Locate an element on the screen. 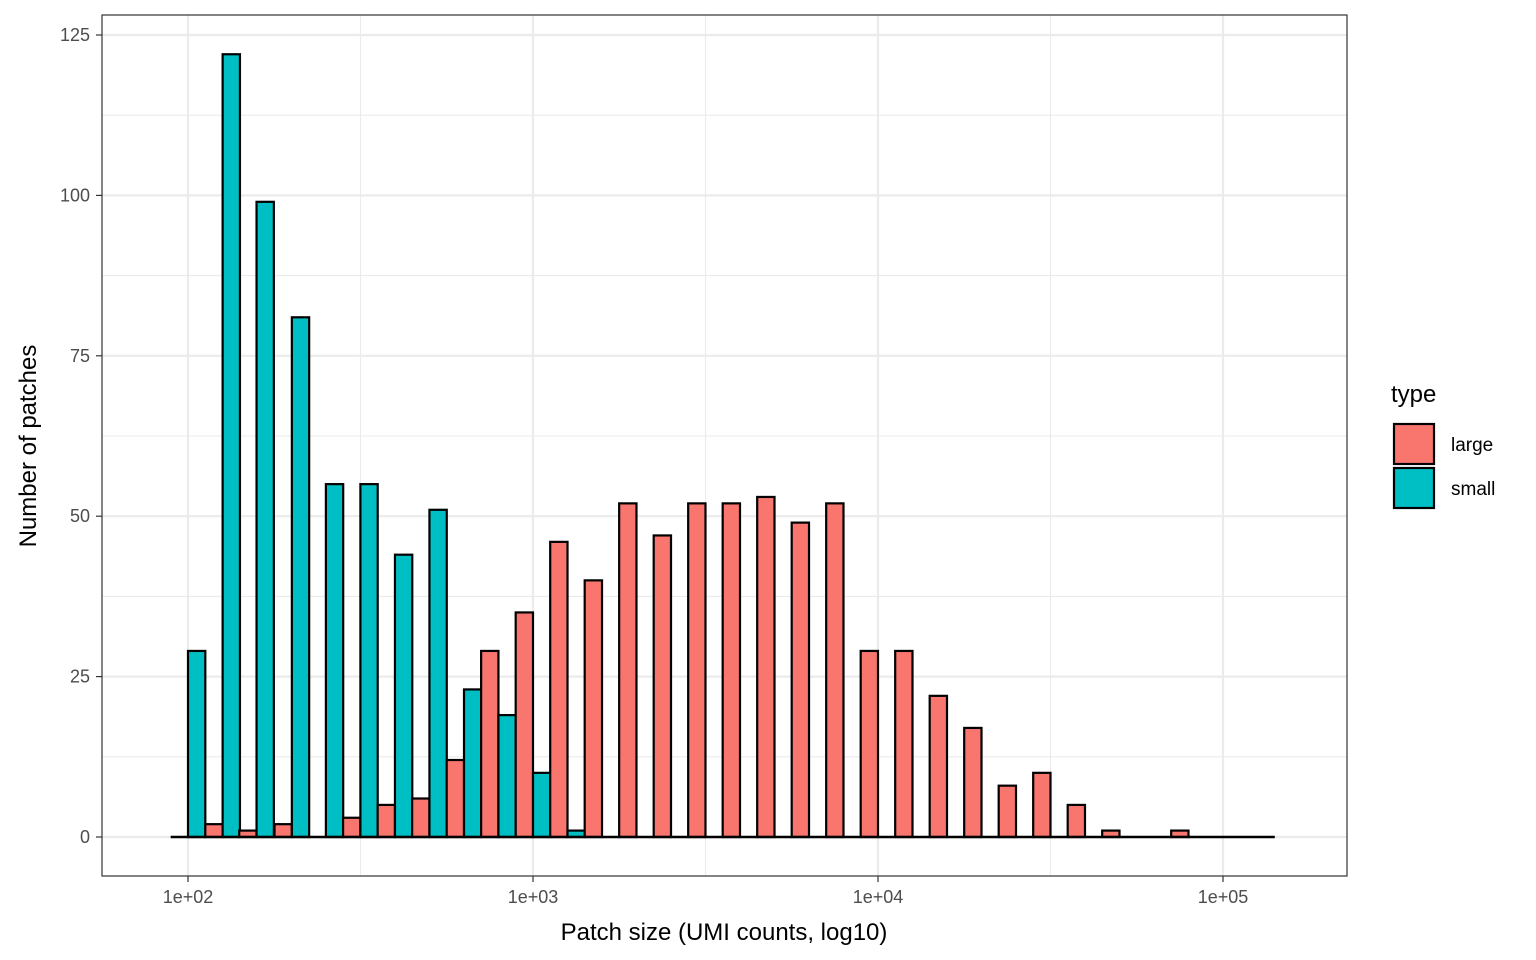  legend-label-small: small is located at coordinates (1473, 489).